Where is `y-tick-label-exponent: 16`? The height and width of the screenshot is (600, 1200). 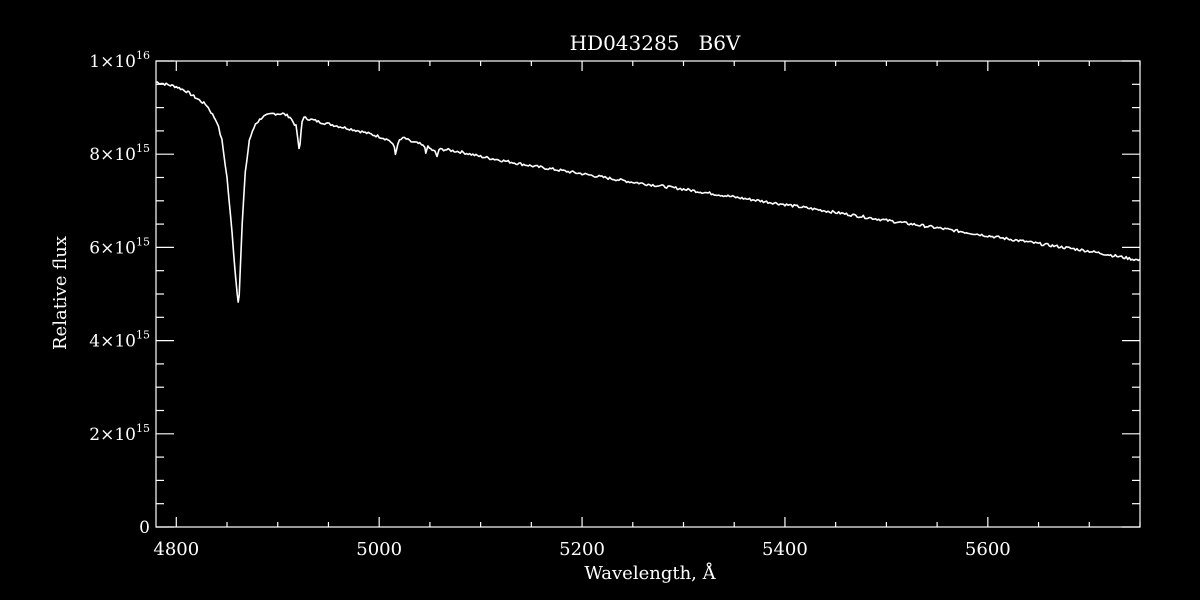
y-tick-label-exponent: 16 is located at coordinates (143, 55).